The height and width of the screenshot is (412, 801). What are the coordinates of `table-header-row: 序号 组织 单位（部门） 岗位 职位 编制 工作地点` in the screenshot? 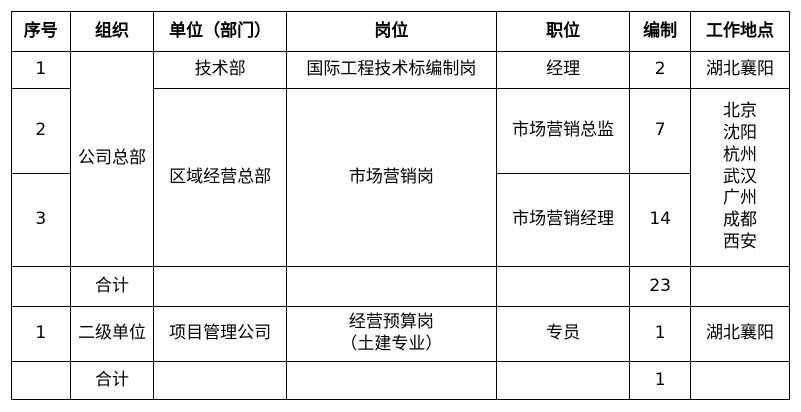 It's located at (401, 31).